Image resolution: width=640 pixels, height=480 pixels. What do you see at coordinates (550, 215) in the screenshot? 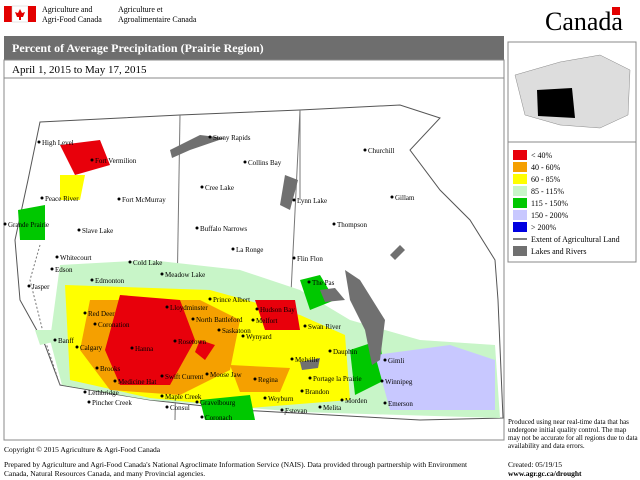
I see `legend-label: 150 - 200%` at bounding box center [550, 215].